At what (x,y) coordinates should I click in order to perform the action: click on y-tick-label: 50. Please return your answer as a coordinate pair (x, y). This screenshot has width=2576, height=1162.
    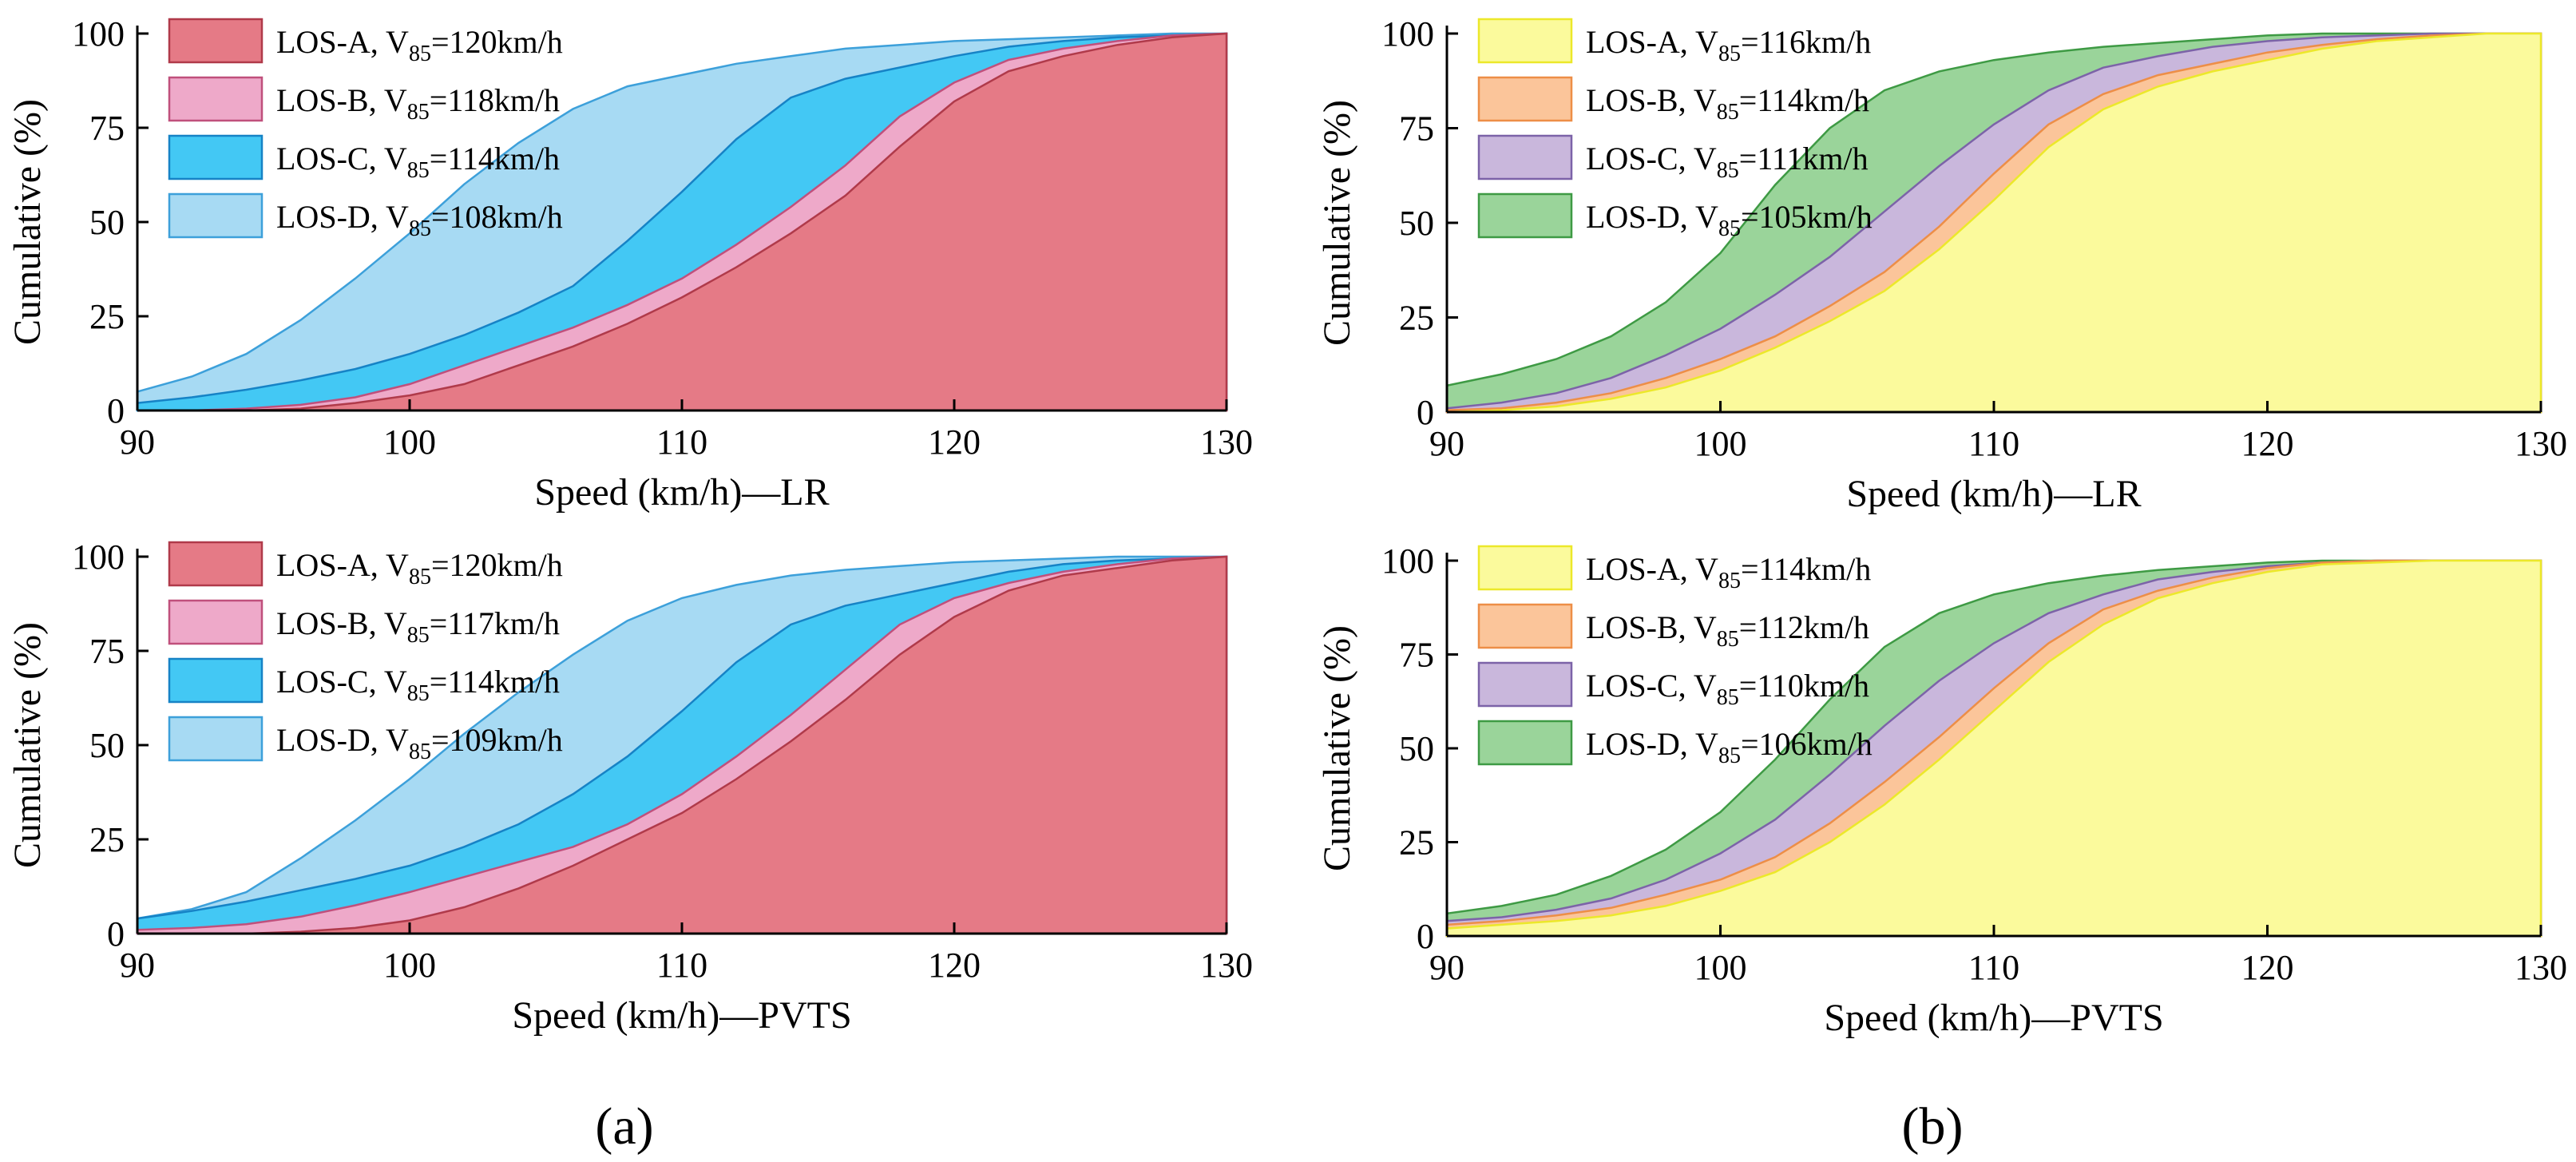
    Looking at the image, I should click on (1416, 224).